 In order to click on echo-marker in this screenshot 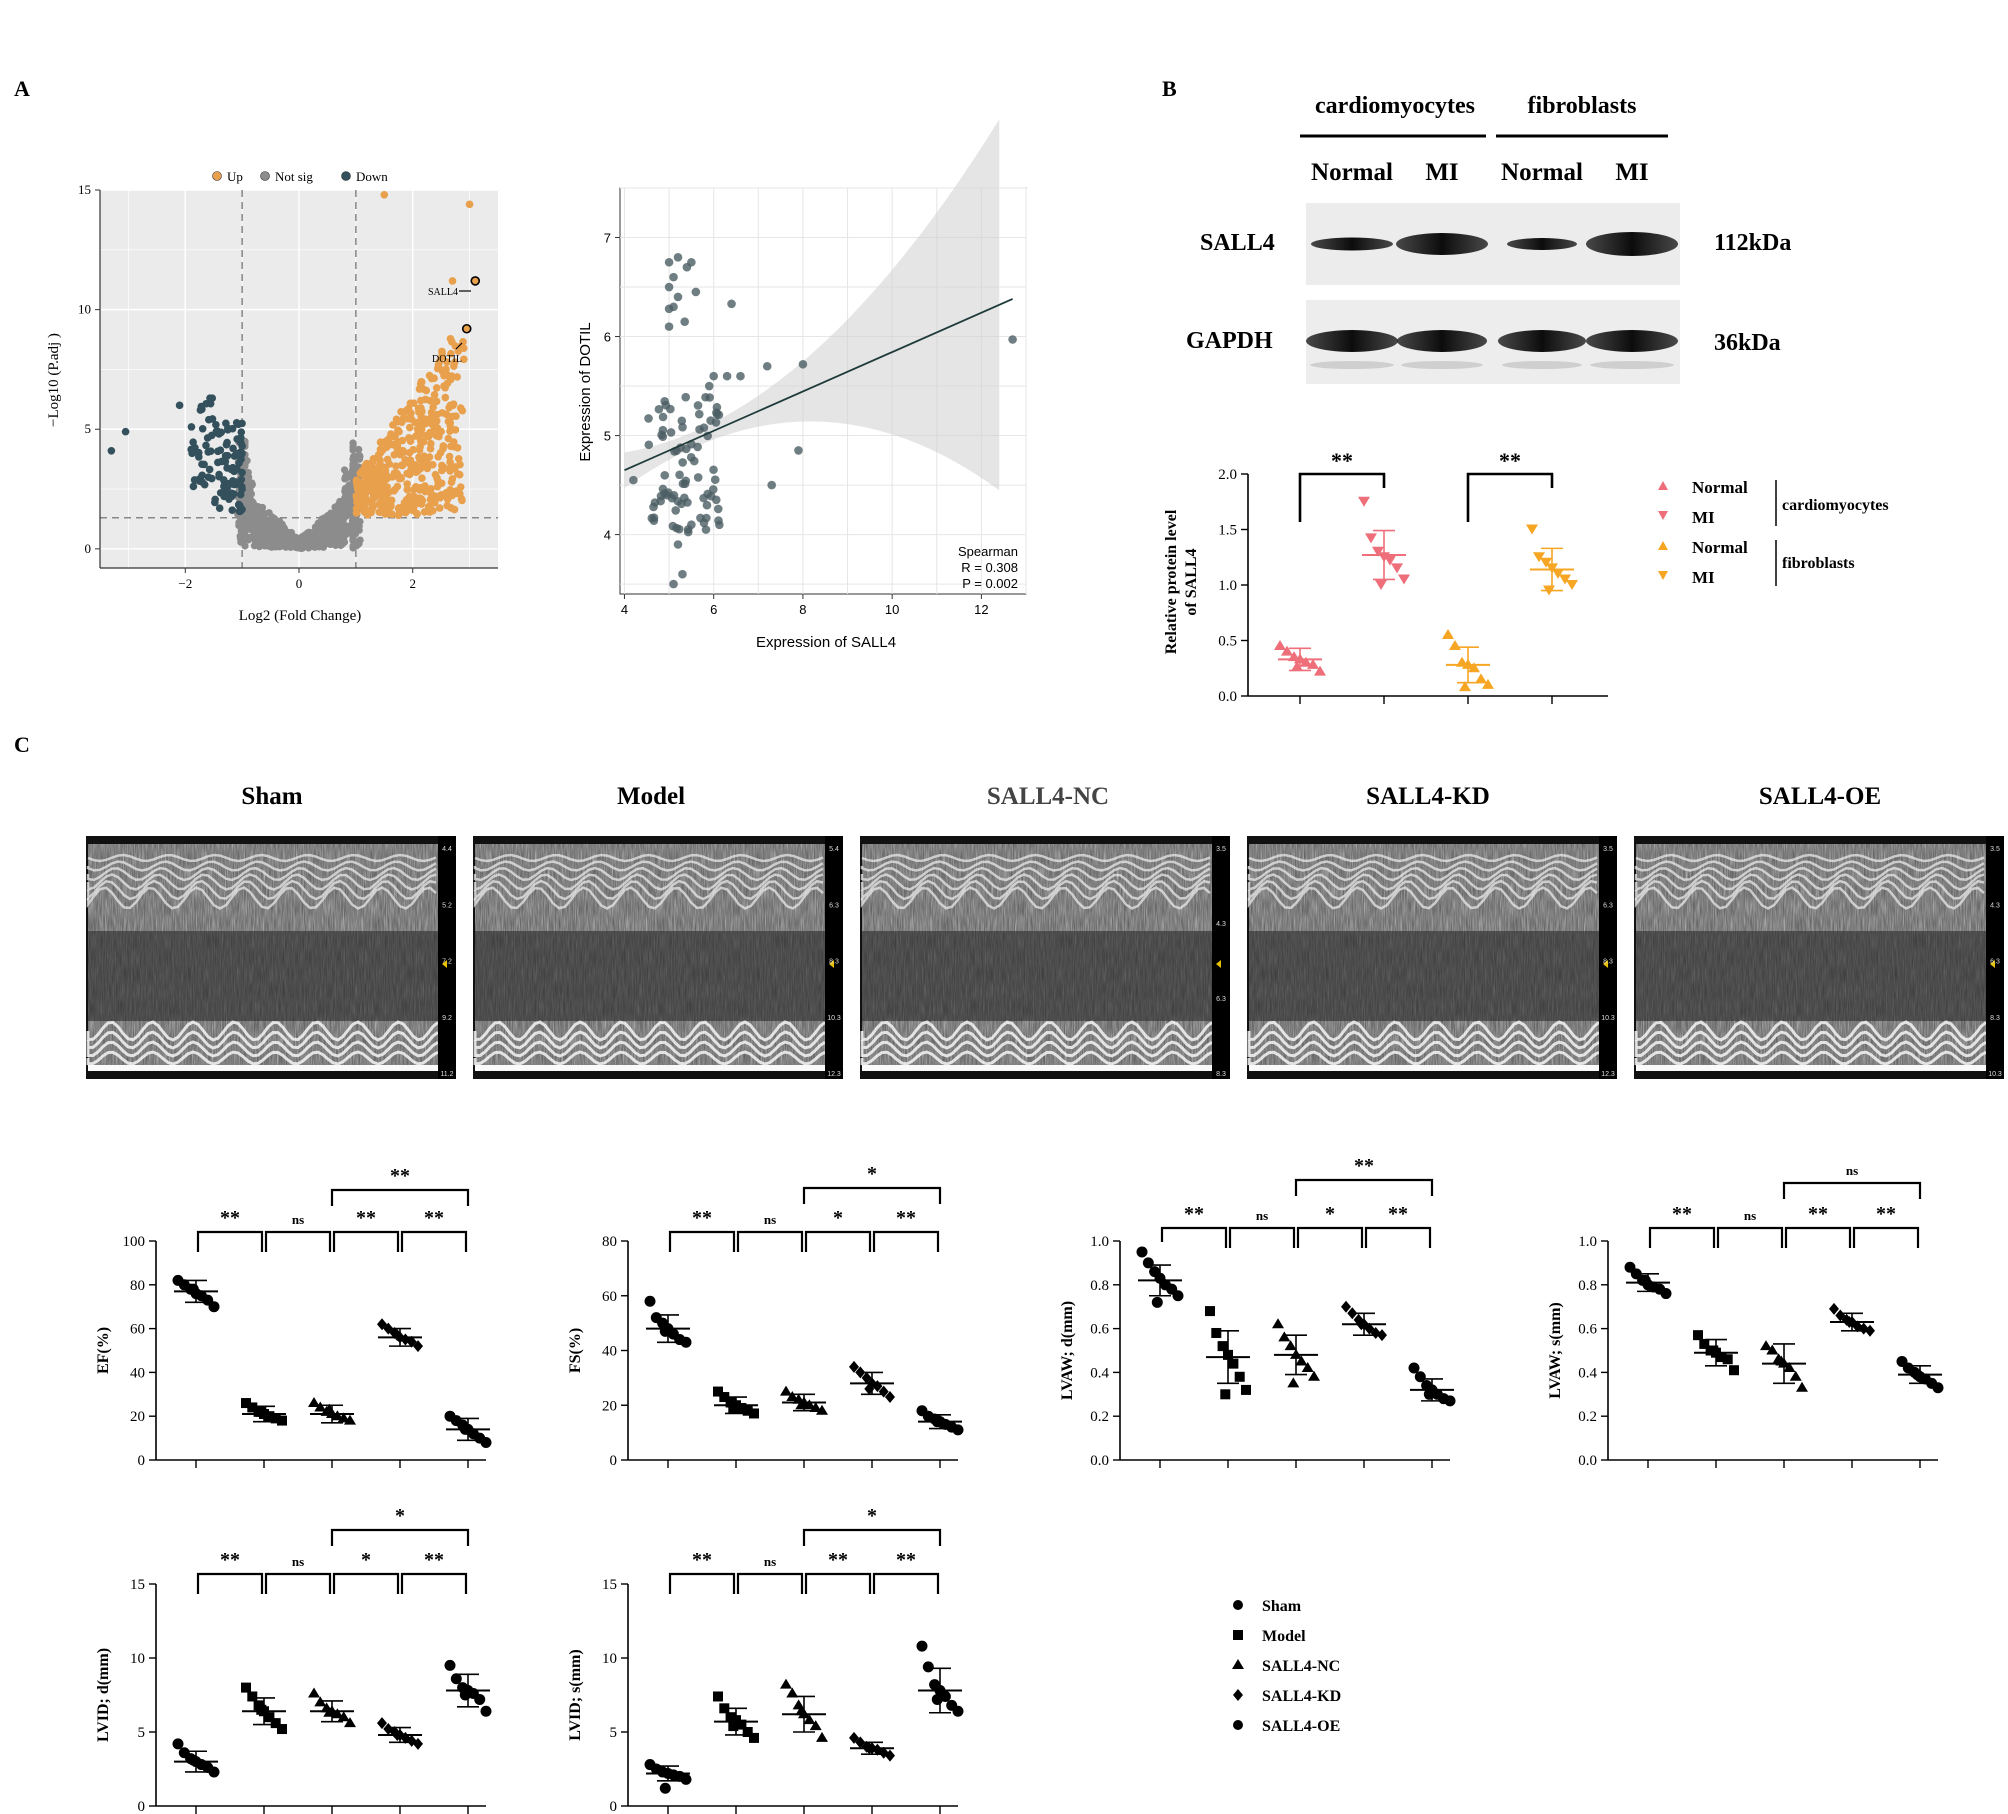, I will do `click(1605, 964)`.